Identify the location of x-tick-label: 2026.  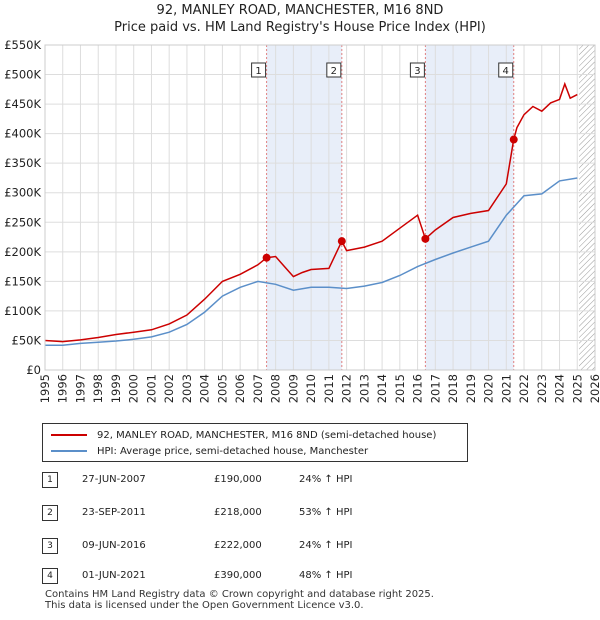
(594, 388).